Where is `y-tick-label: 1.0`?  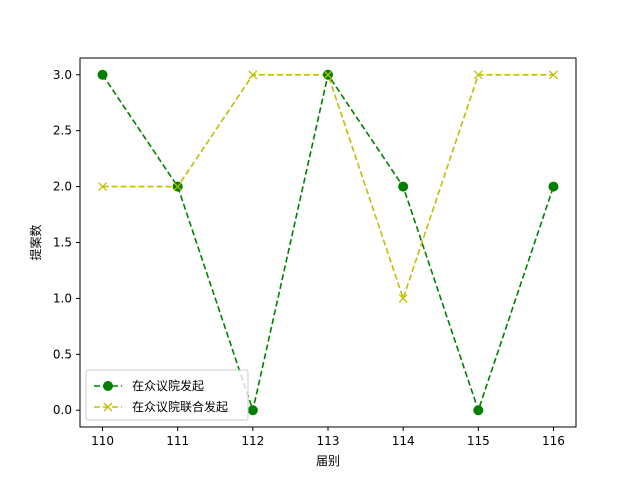
y-tick-label: 1.0 is located at coordinates (62, 298).